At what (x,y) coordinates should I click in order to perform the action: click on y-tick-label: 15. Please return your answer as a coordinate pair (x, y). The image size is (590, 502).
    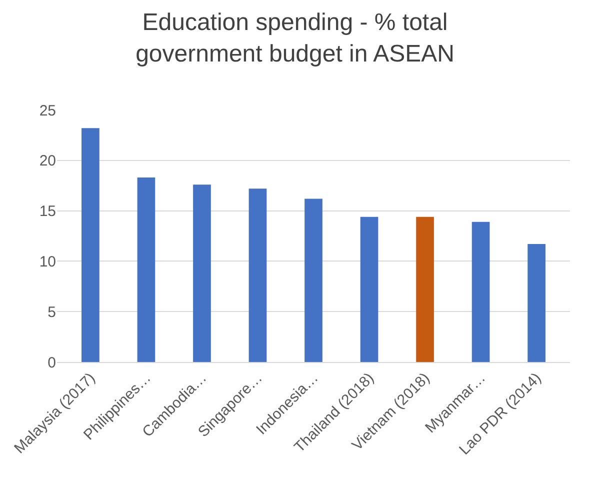
    Looking at the image, I should click on (47, 211).